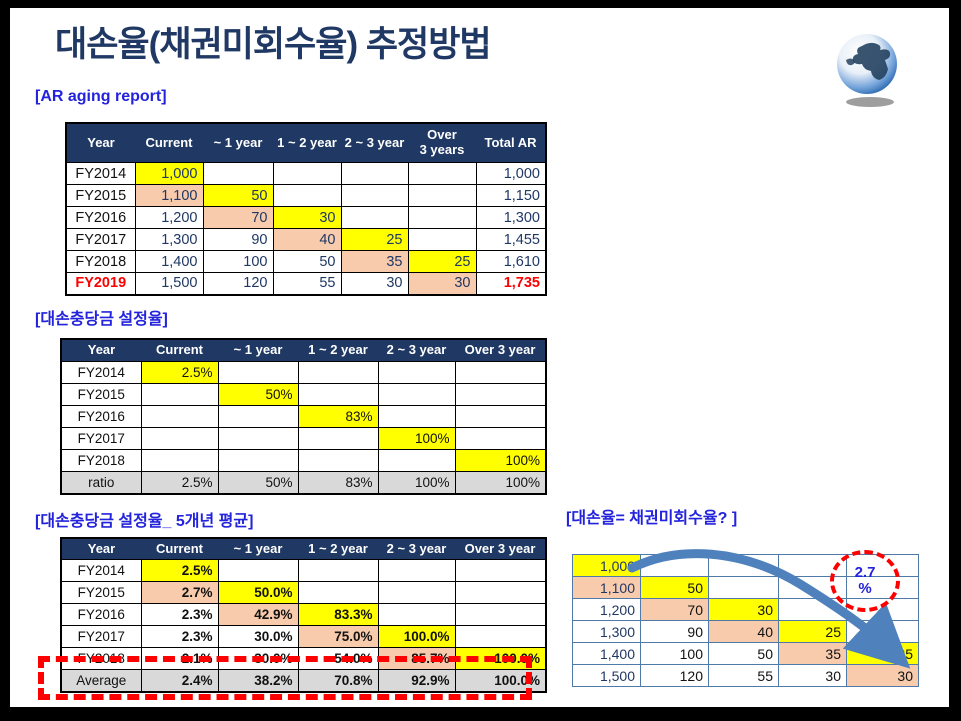  Describe the element at coordinates (338, 636) in the screenshot. I see `table-cell: 75.0%` at that location.